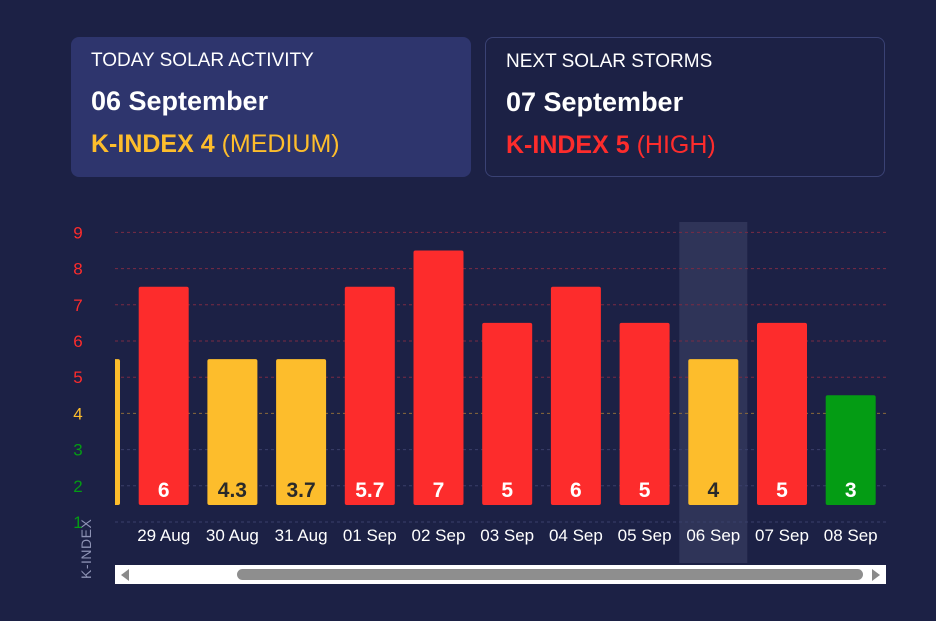 The image size is (936, 621). I want to click on next-card-title: NEXT SOLAR STORMS, so click(609, 61).